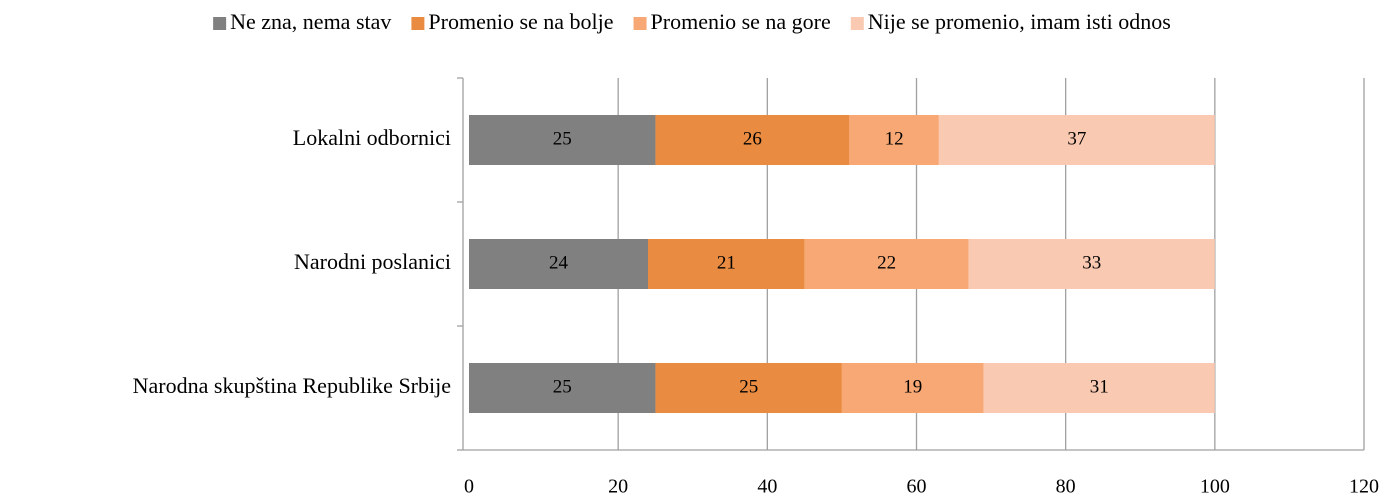 Image resolution: width=1384 pixels, height=504 pixels. What do you see at coordinates (917, 487) in the screenshot?
I see `x-tick-label: 60` at bounding box center [917, 487].